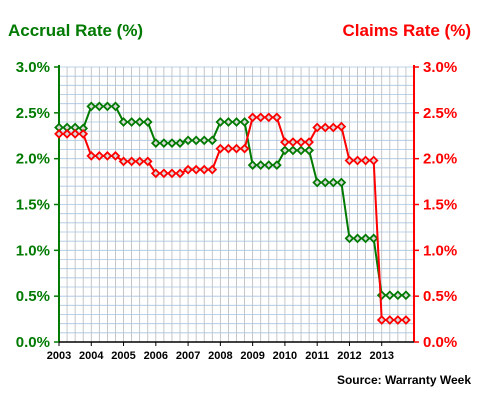 The height and width of the screenshot is (400, 480). Describe the element at coordinates (91, 356) in the screenshot. I see `x-tick-label: 2004` at that location.